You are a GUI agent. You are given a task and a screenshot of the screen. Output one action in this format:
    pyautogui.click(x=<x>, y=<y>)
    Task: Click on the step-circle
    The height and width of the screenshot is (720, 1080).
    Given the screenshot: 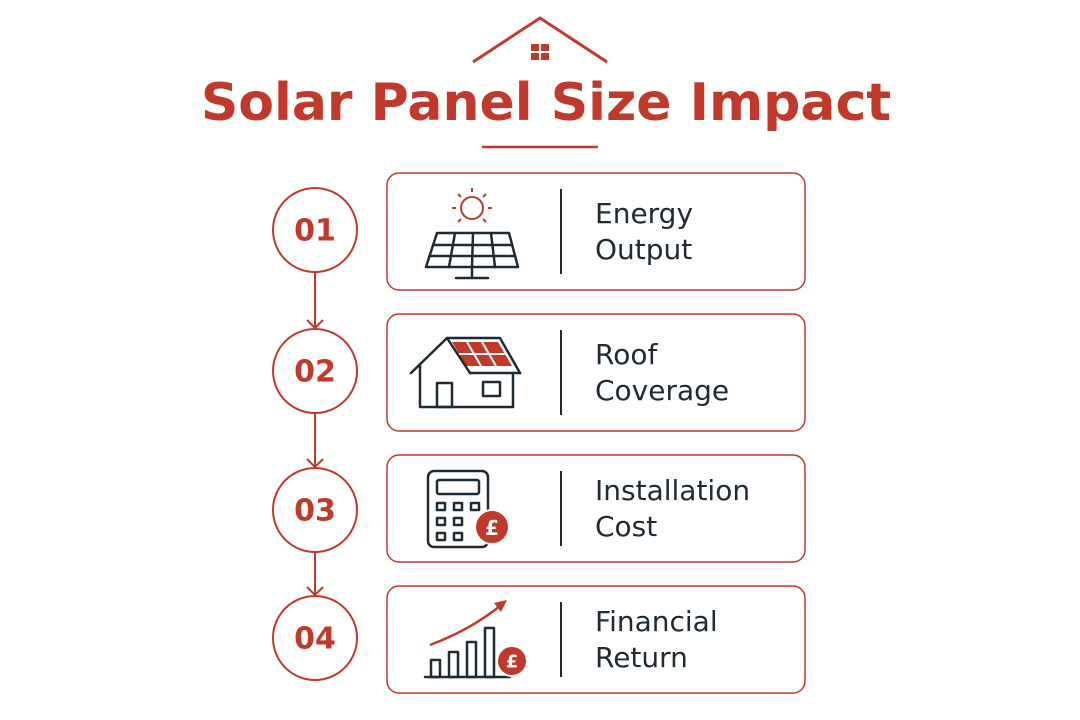 What is the action you would take?
    pyautogui.click(x=315, y=638)
    